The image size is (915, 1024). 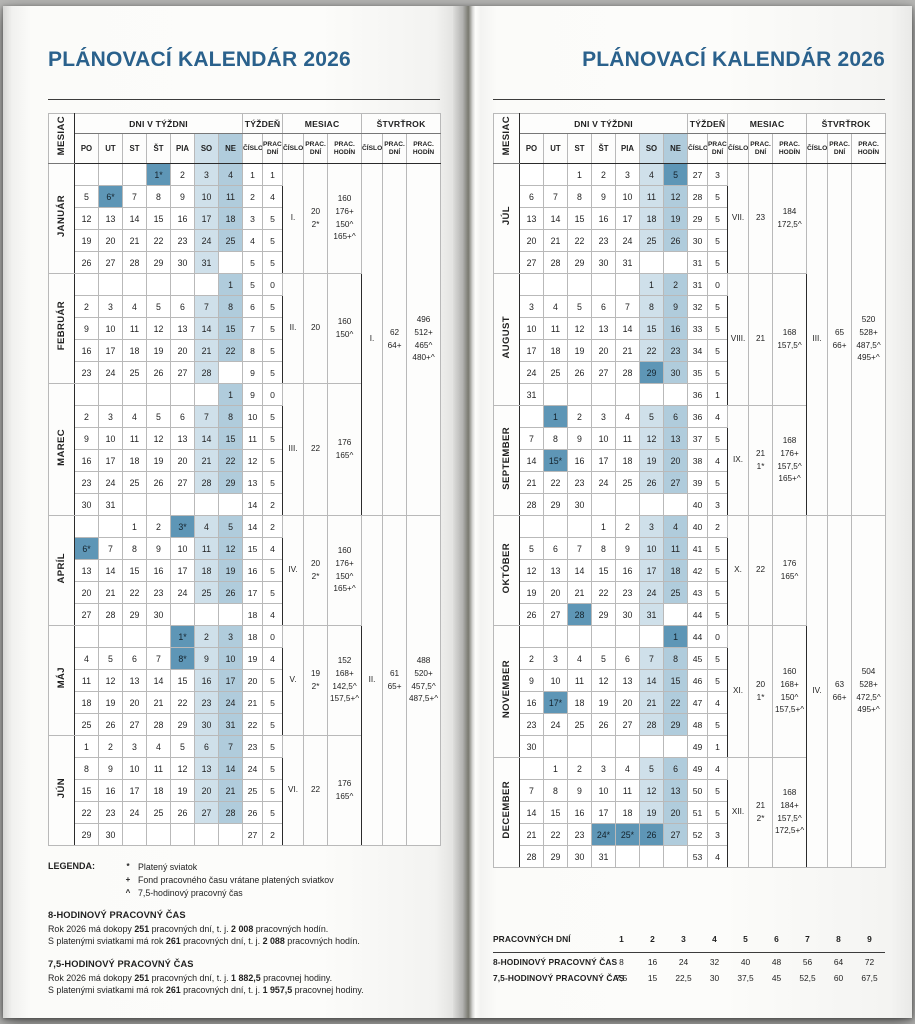 What do you see at coordinates (253, 526) in the screenshot?
I see `week-number: 14` at bounding box center [253, 526].